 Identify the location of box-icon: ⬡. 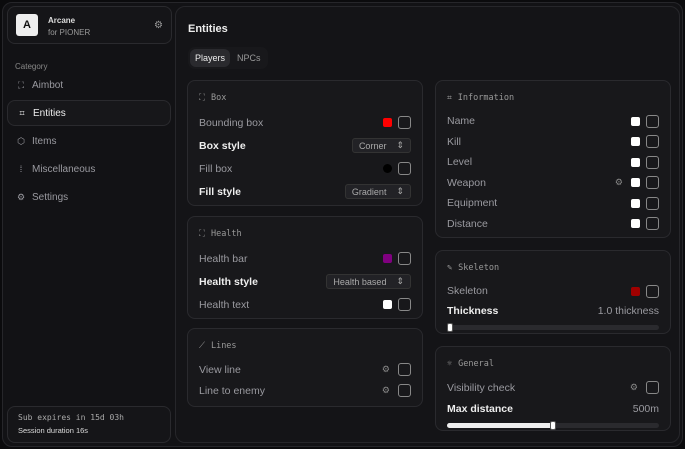
(21, 140).